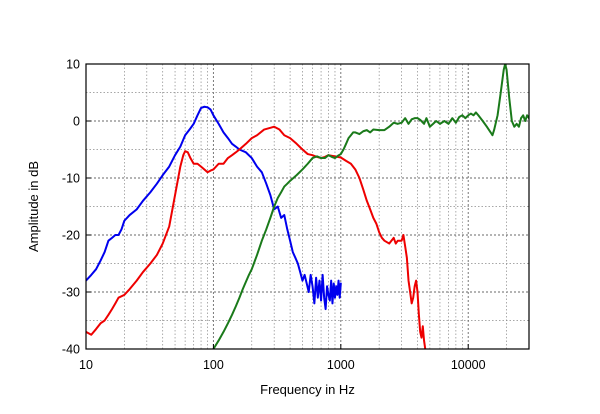 Image resolution: width=600 pixels, height=414 pixels. I want to click on x-tick-label: 1000, so click(341, 365).